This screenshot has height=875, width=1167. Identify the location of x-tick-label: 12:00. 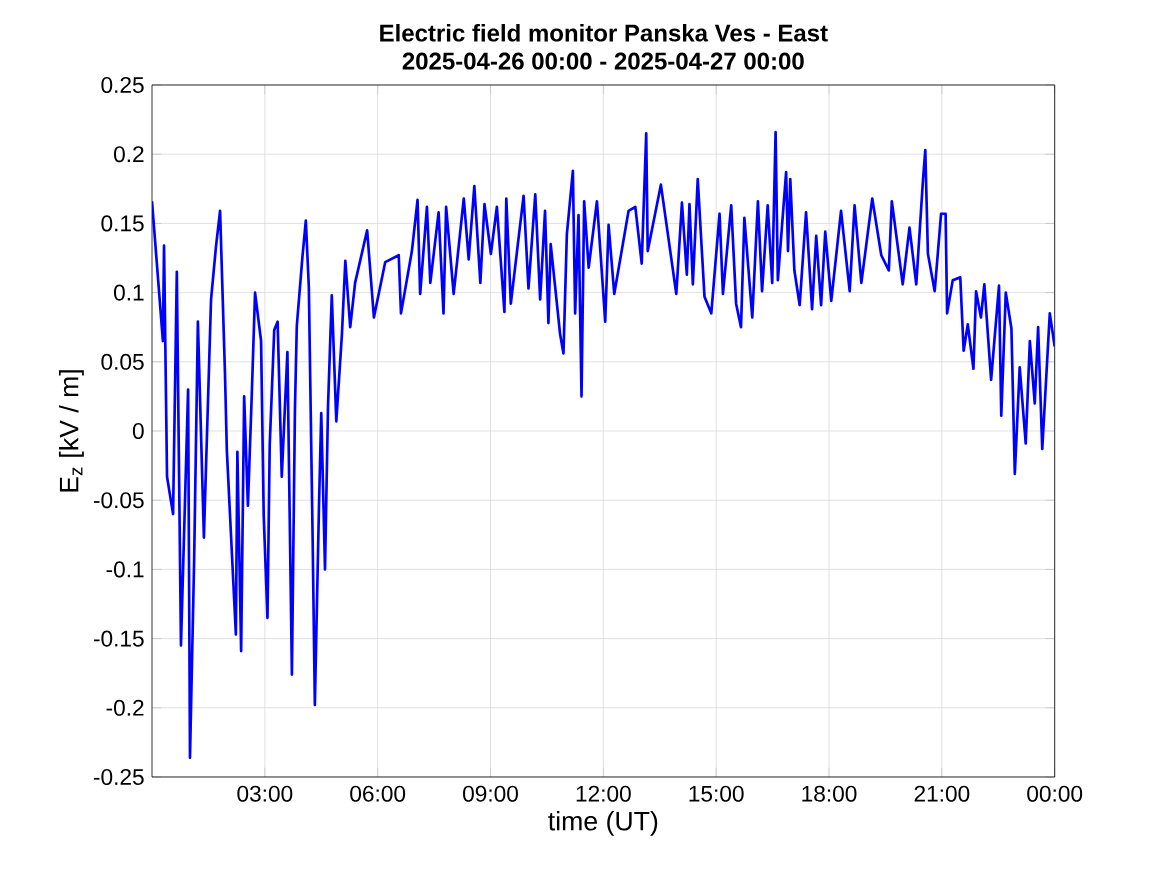
(603, 793).